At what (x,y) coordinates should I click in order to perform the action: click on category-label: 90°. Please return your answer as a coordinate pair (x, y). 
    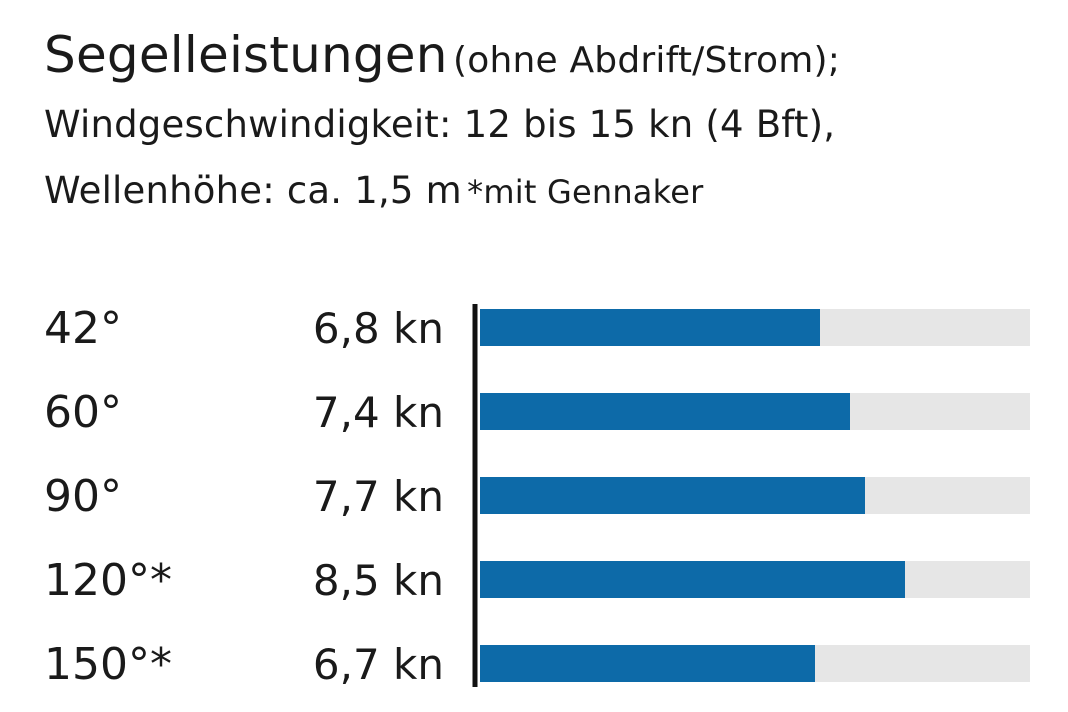
    Looking at the image, I should click on (83, 496).